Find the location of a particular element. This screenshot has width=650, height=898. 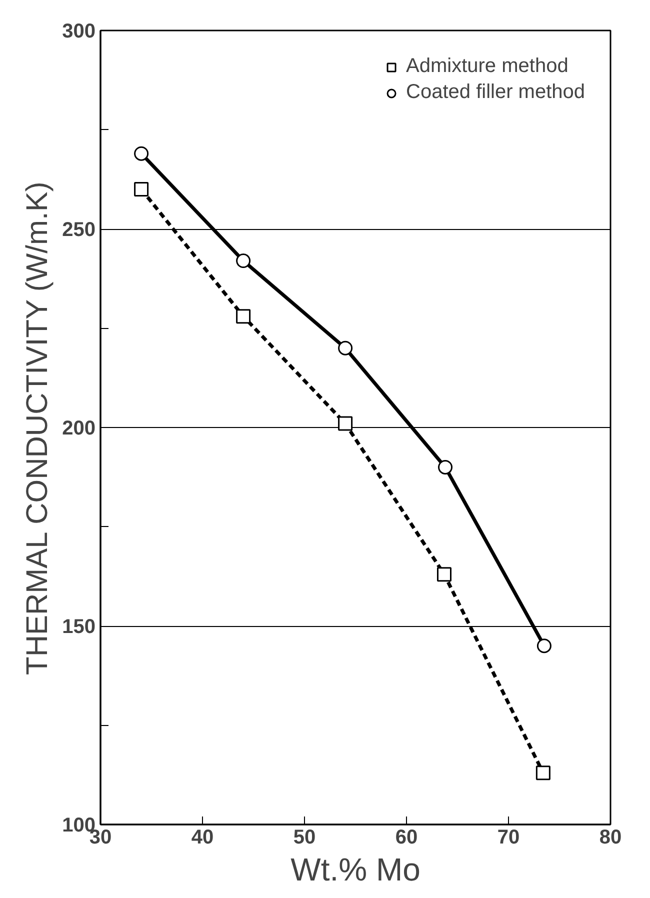

x-axis-title: Wt.% Mo is located at coordinates (355, 870).